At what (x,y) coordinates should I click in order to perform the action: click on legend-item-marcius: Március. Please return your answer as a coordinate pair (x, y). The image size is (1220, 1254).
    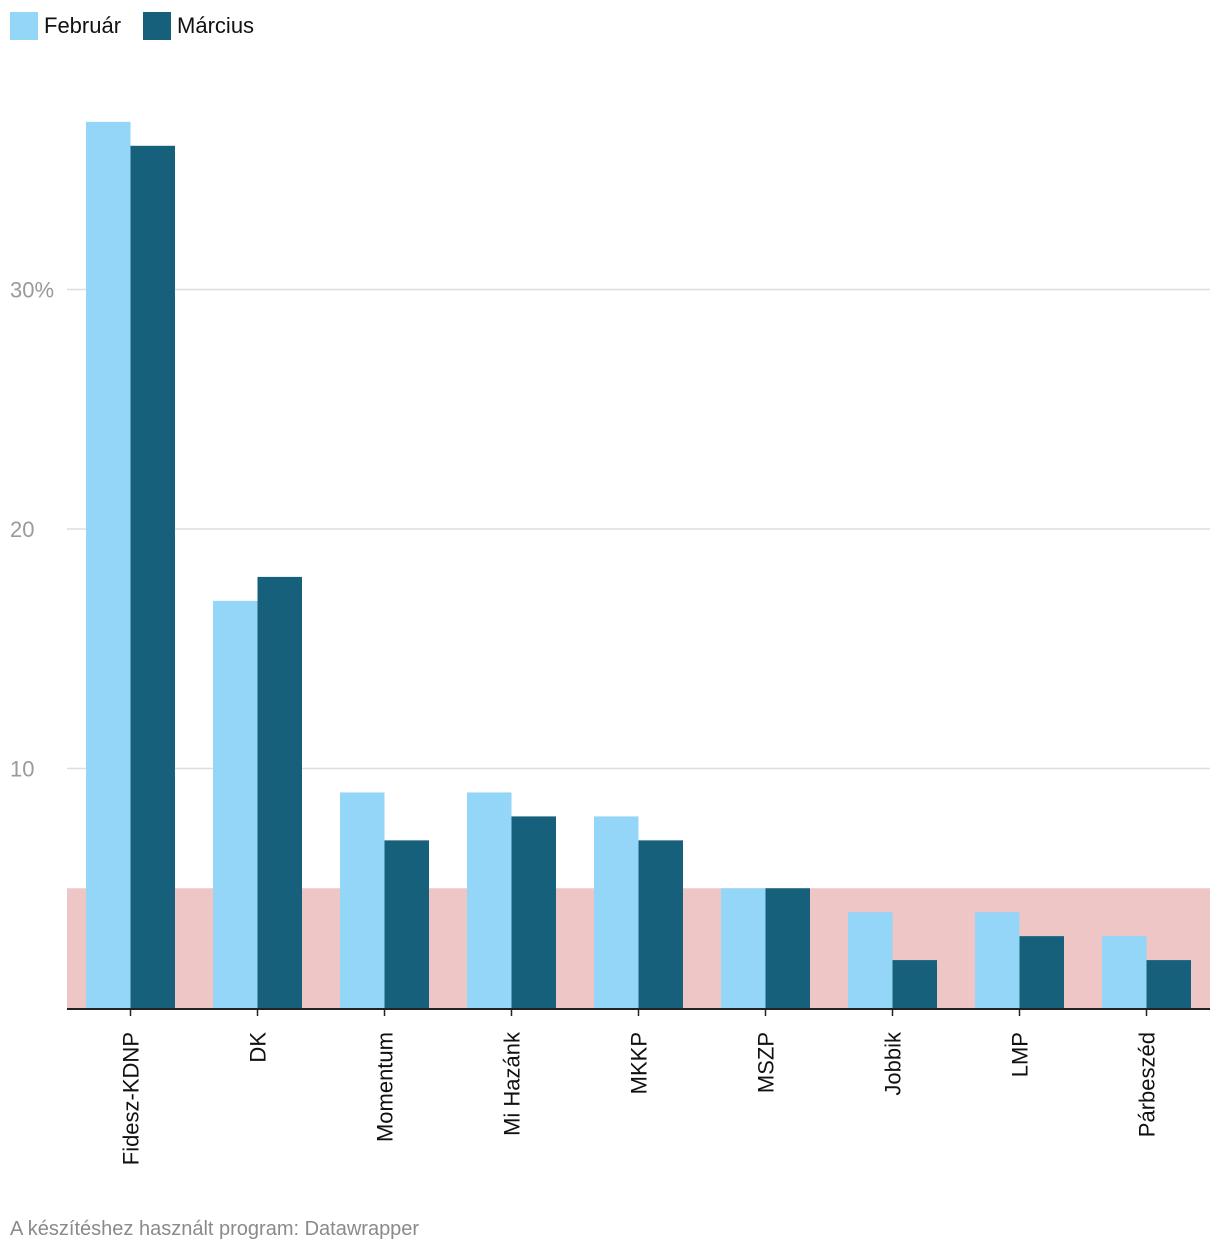
    Looking at the image, I should click on (198, 26).